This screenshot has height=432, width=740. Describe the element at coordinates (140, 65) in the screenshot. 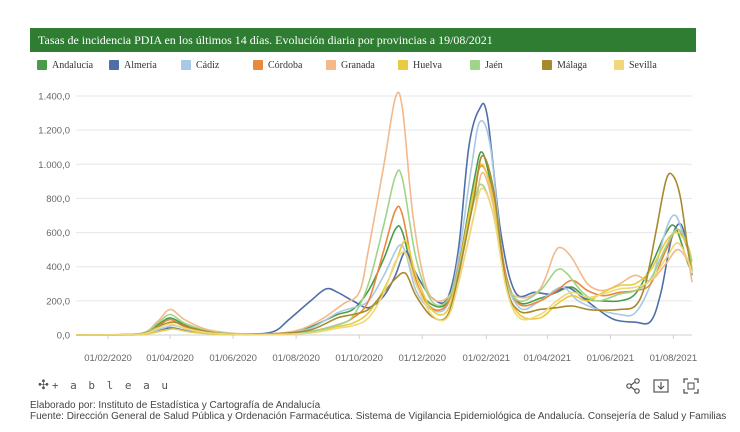

I see `legend-label: Almería` at that location.